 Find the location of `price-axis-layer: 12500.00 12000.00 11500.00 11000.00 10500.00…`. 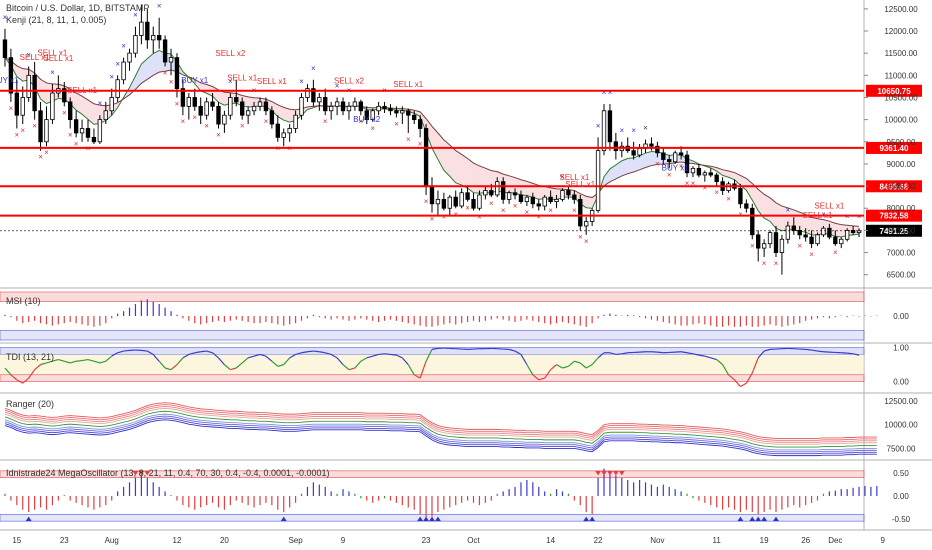

price-axis-layer: 12500.00 12000.00 11500.00 11000.00 10500.00… is located at coordinates (891, 264).